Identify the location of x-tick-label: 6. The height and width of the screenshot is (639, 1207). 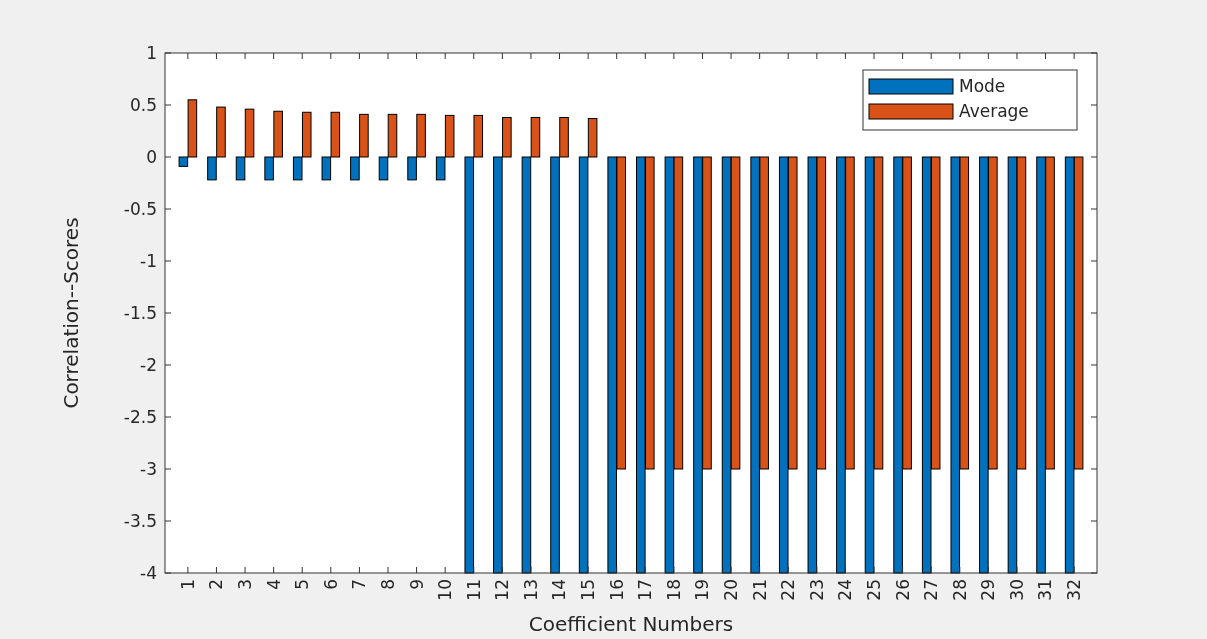
(330, 584).